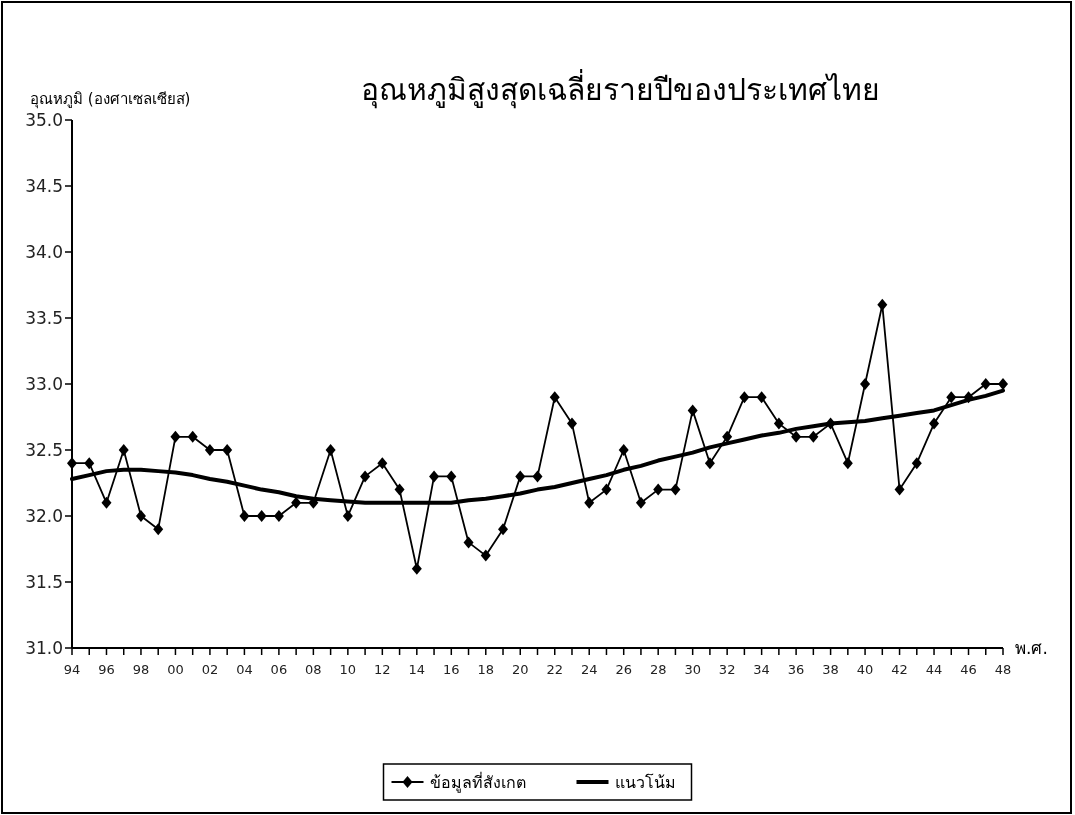 Image resolution: width=1075 pixels, height=815 pixels. Describe the element at coordinates (451, 669) in the screenshot. I see `x-tick-label: 16` at that location.